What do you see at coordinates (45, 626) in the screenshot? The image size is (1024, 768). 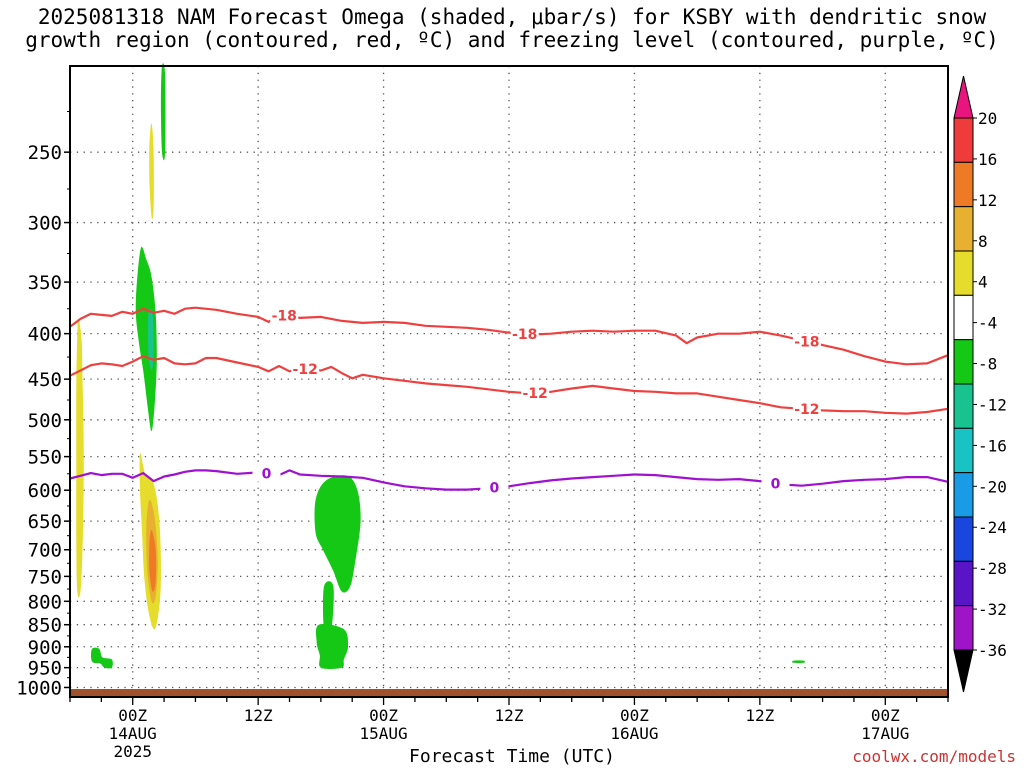 I see `y-tick-label: 850` at bounding box center [45, 626].